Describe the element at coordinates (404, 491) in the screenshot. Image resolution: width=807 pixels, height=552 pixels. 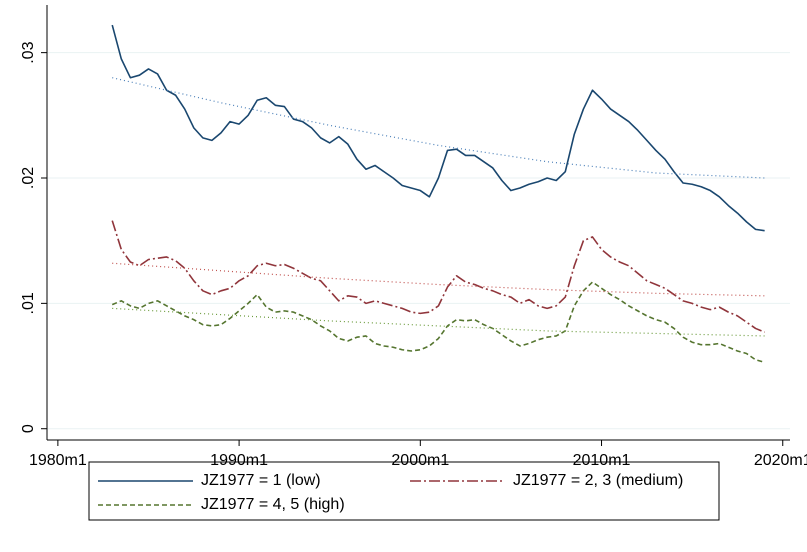
I see `legend-box` at that location.